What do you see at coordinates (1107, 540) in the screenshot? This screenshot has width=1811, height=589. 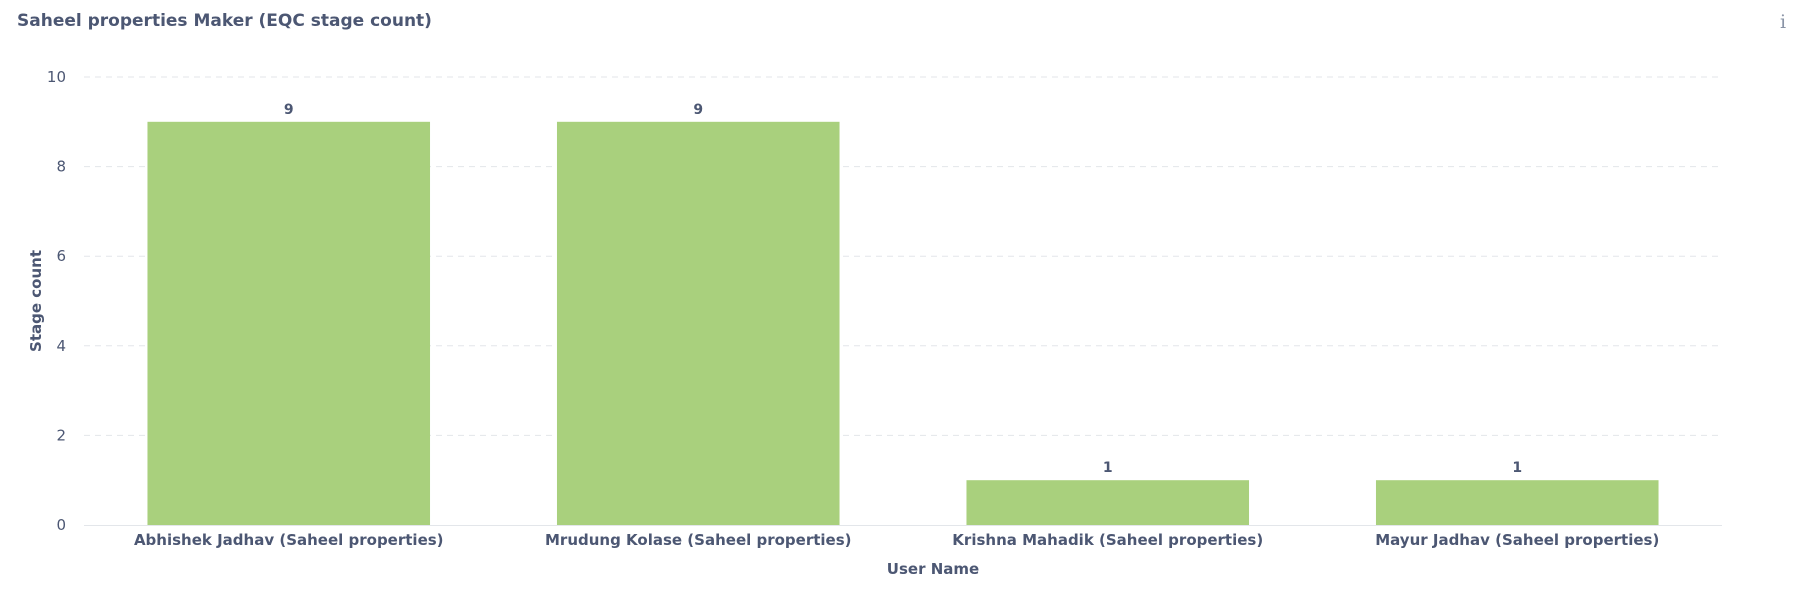 I see `x-tick-label: Krishna Mahadik (Saheel properties)` at bounding box center [1107, 540].